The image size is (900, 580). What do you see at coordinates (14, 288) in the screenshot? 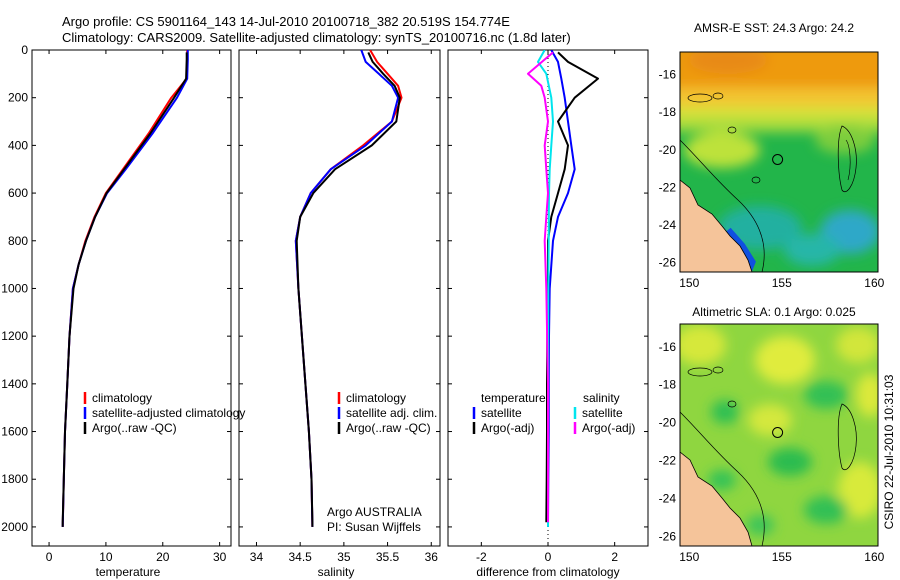
I see `depth-tick-label: 1000` at bounding box center [14, 288].